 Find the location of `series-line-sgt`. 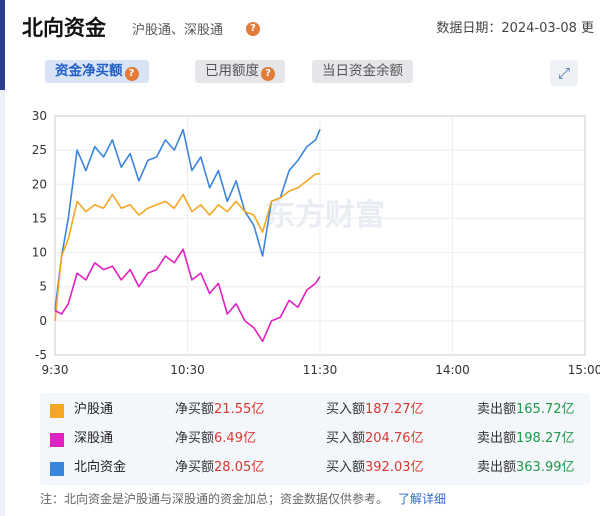

series-line-sgt is located at coordinates (187, 295).